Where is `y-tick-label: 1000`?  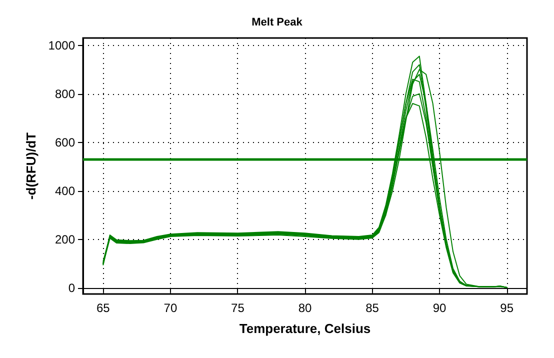
y-tick-label: 1000 is located at coordinates (62, 45).